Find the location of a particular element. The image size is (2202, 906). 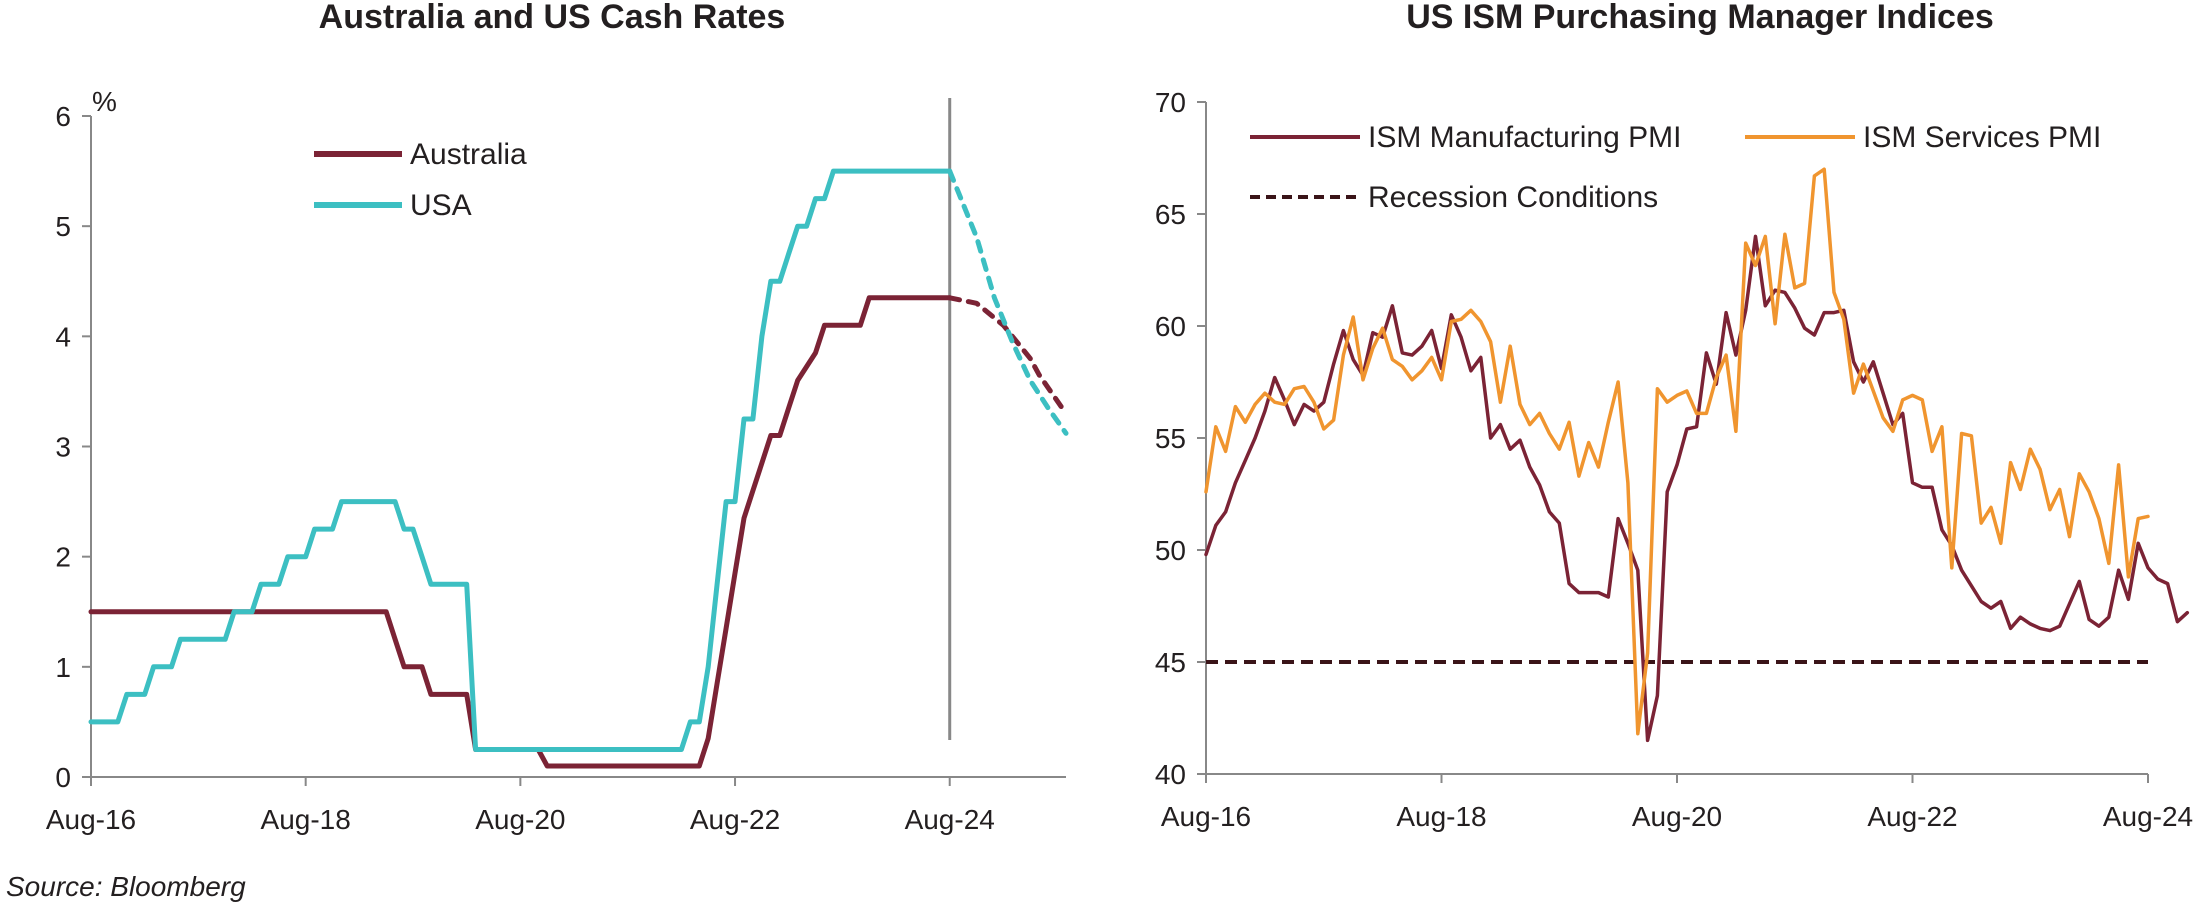

cash-rates-title: Australia and US Cash Rates is located at coordinates (552, 18).